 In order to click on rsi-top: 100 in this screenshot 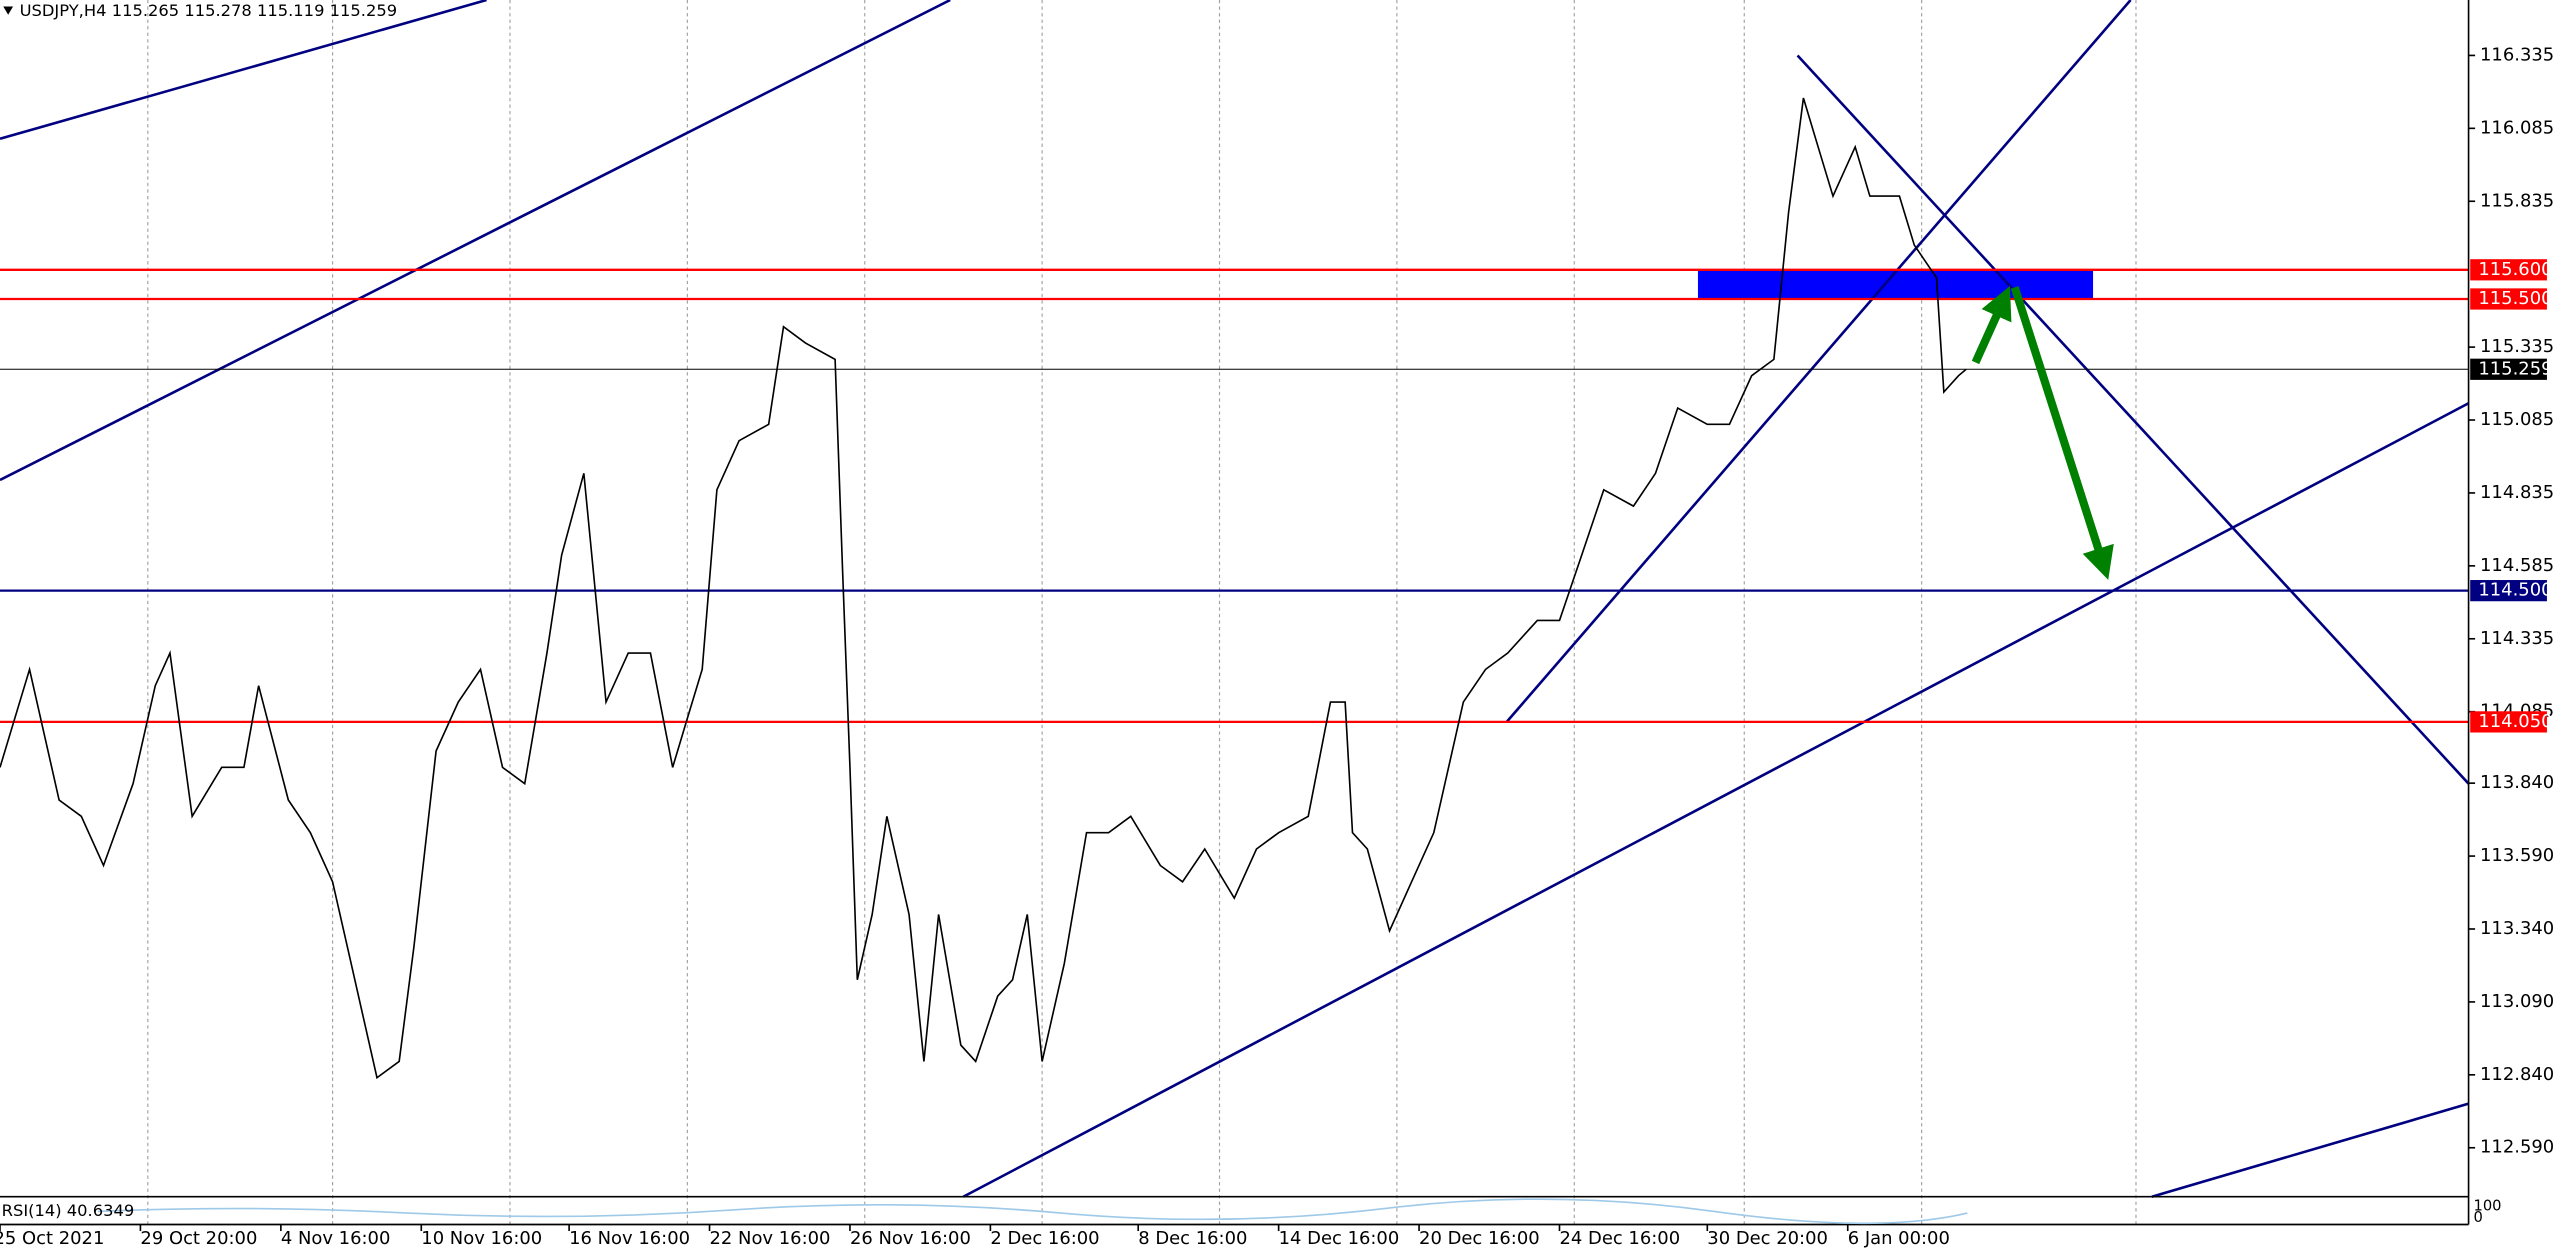, I will do `click(2487, 1206)`.